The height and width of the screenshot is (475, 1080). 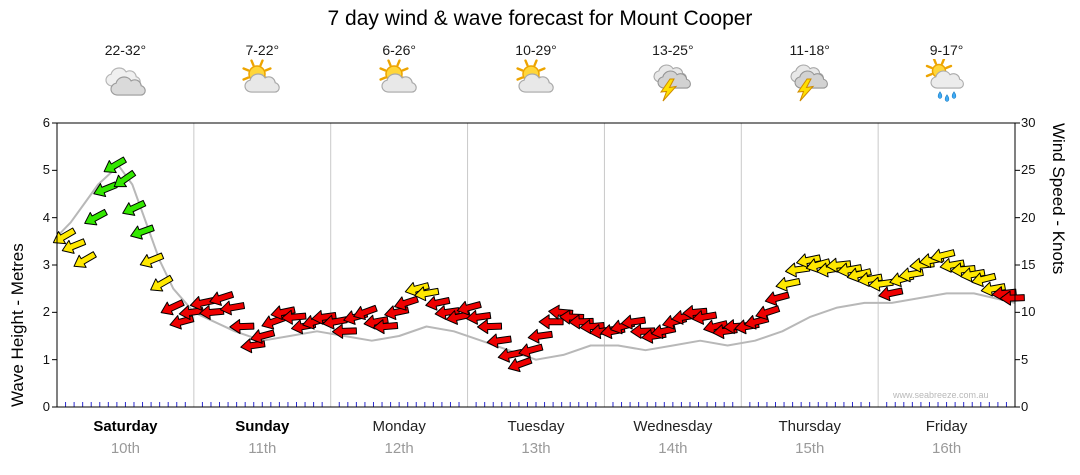 I want to click on day-name: Wednesday, so click(x=673, y=426).